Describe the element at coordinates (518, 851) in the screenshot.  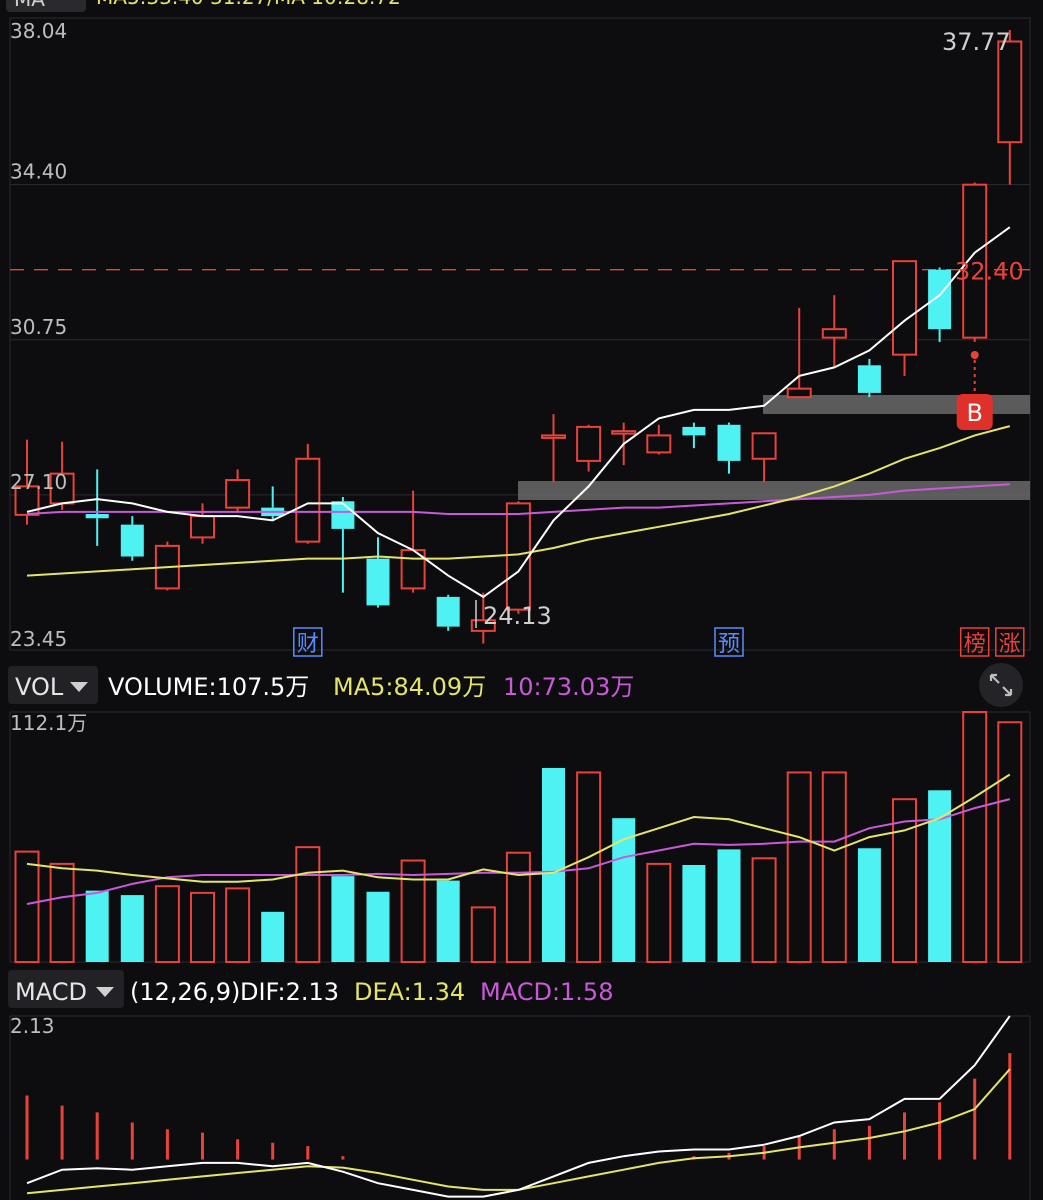
I see `volume-ma10-line` at that location.